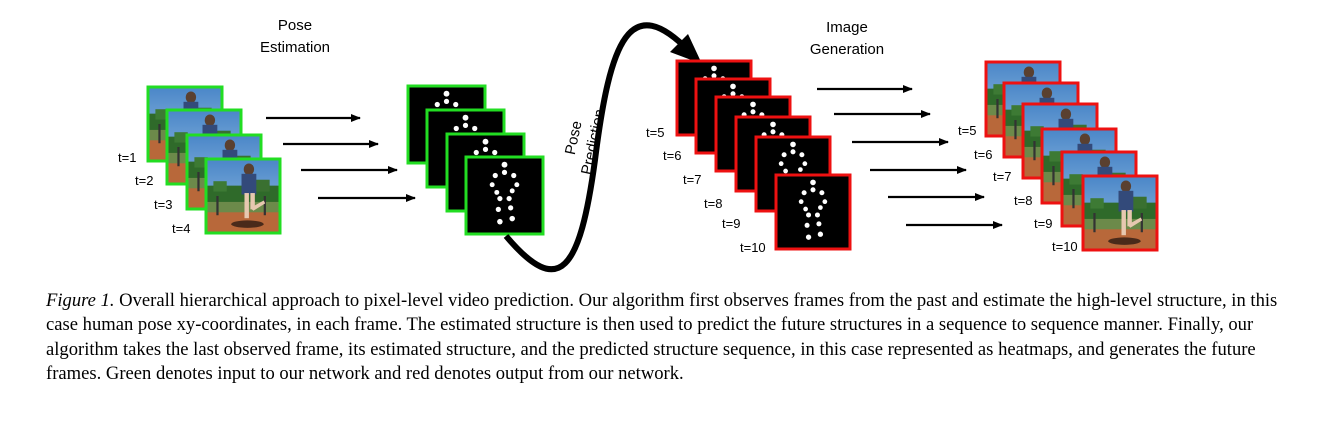  Describe the element at coordinates (672, 155) in the screenshot. I see `predicted-pose-label: t=6` at that location.